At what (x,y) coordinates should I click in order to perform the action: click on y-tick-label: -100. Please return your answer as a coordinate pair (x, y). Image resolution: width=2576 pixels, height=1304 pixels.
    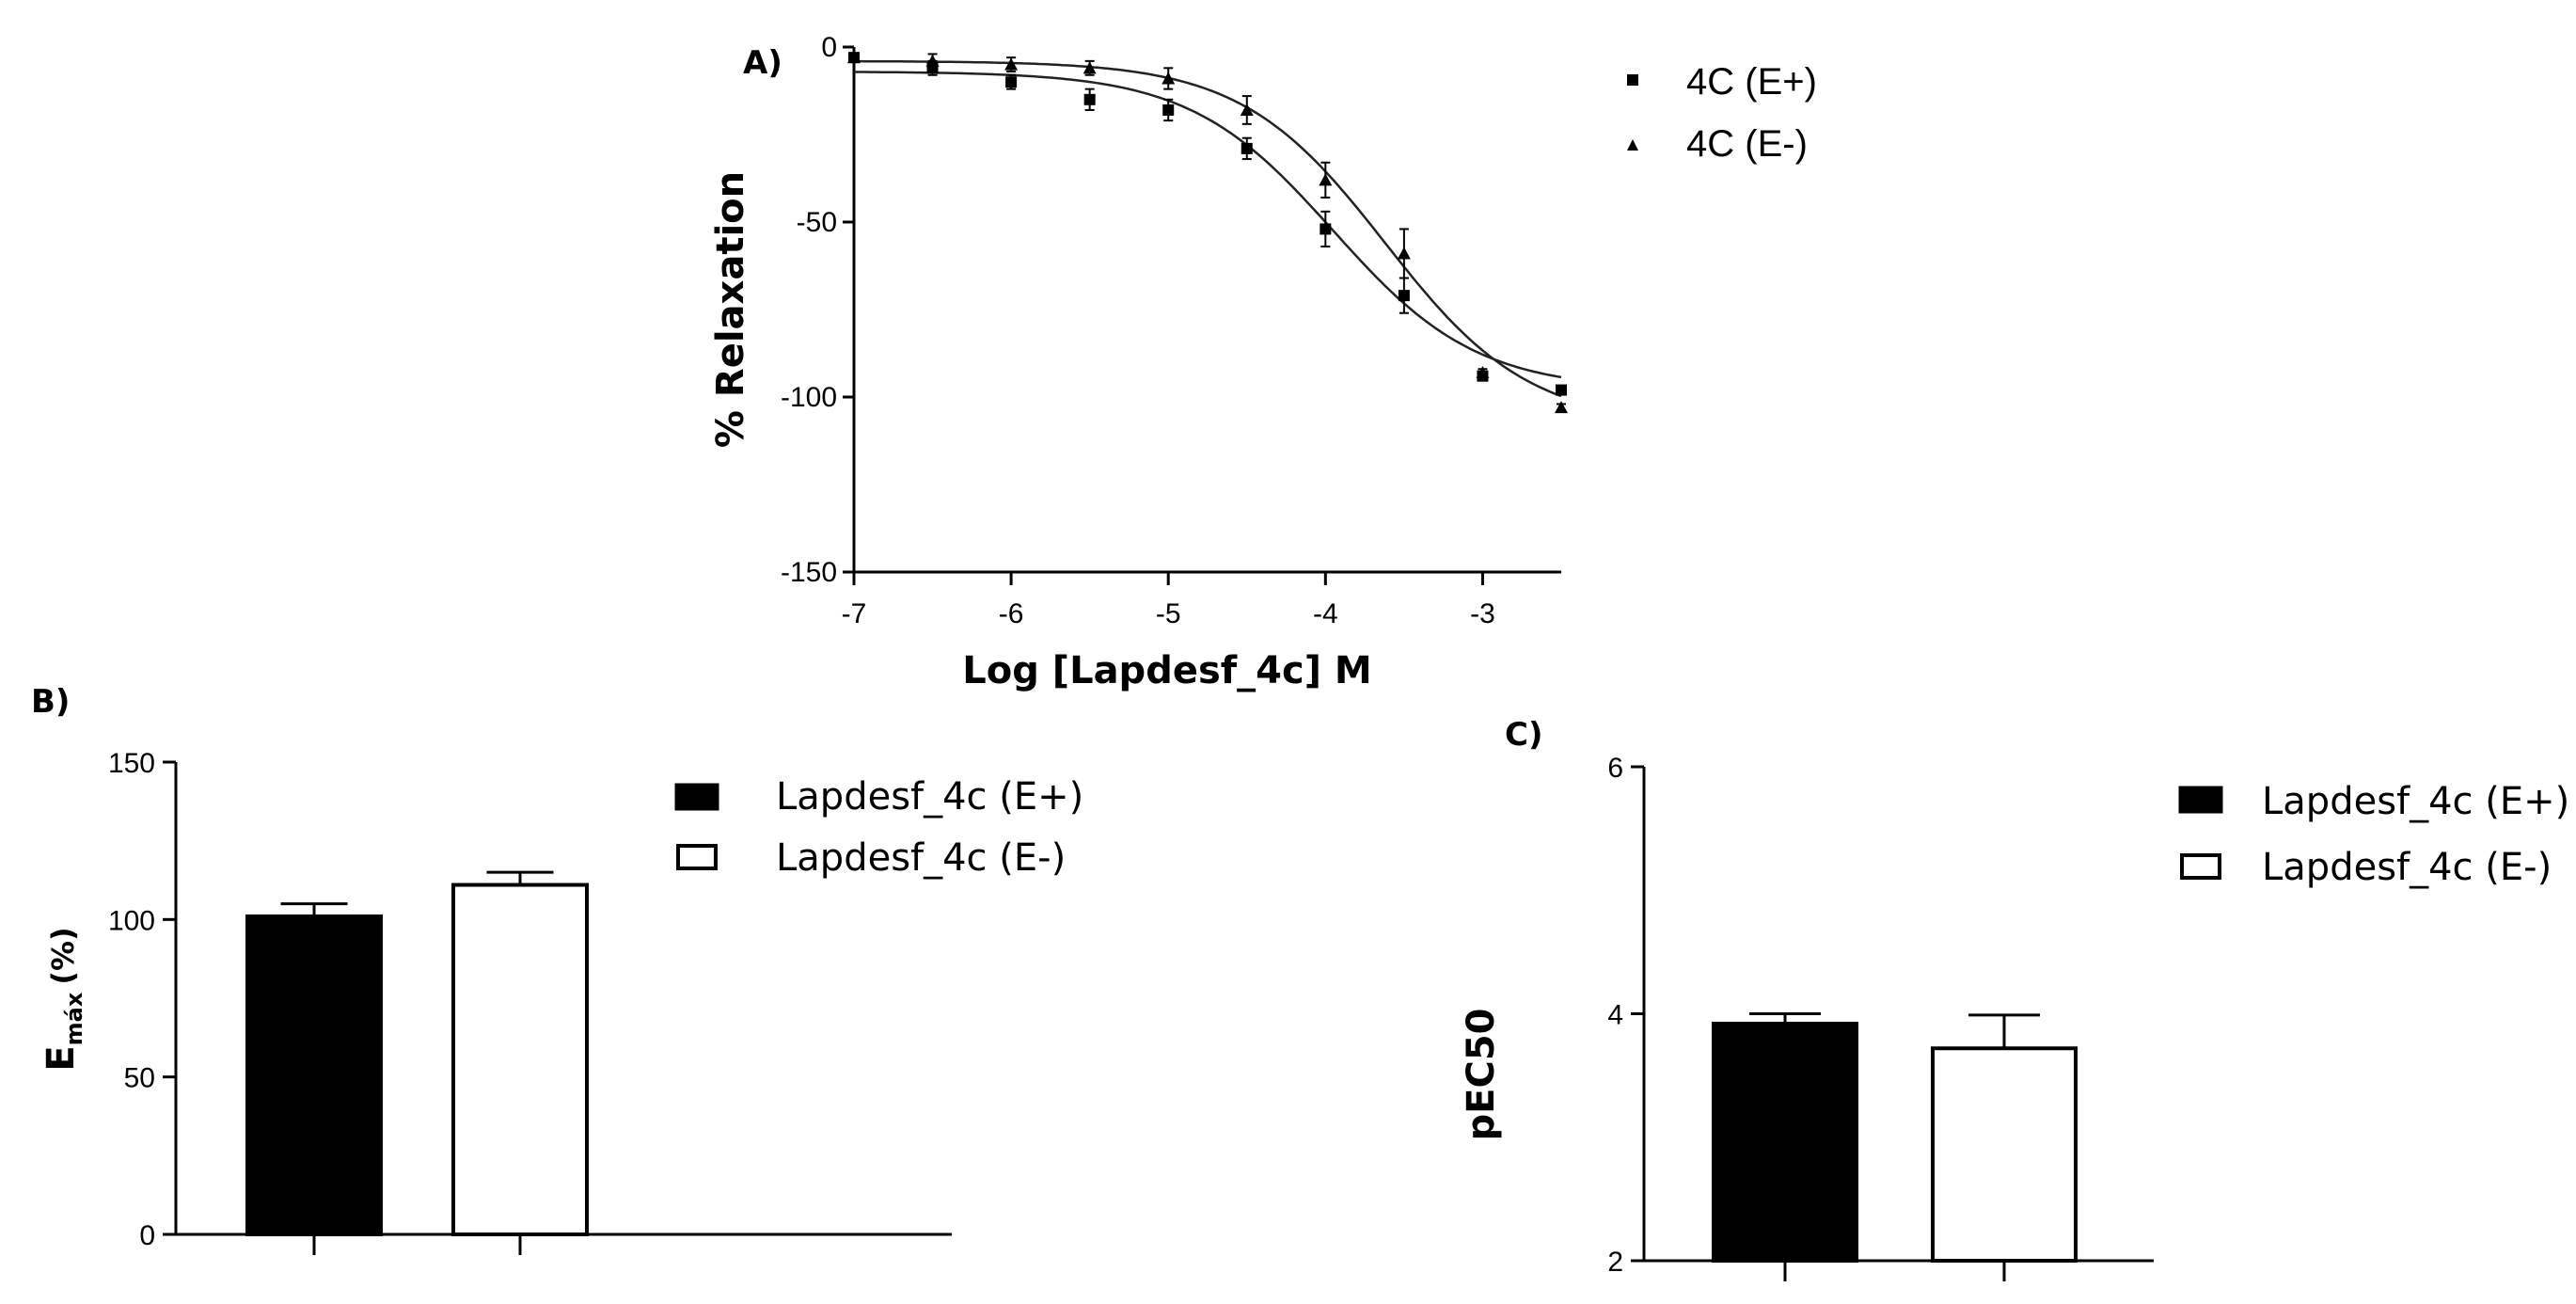
    Looking at the image, I should click on (809, 397).